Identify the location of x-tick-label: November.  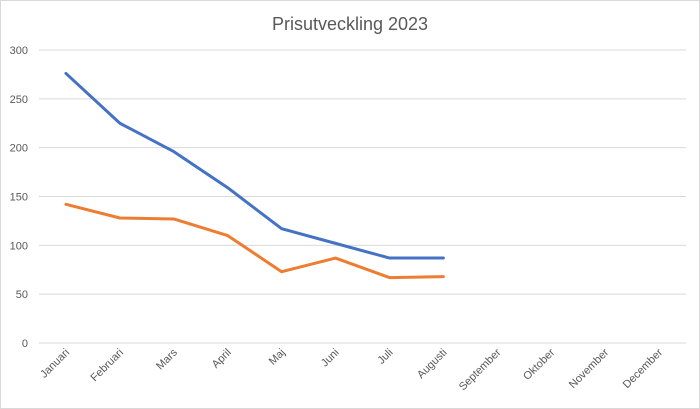
(589, 368).